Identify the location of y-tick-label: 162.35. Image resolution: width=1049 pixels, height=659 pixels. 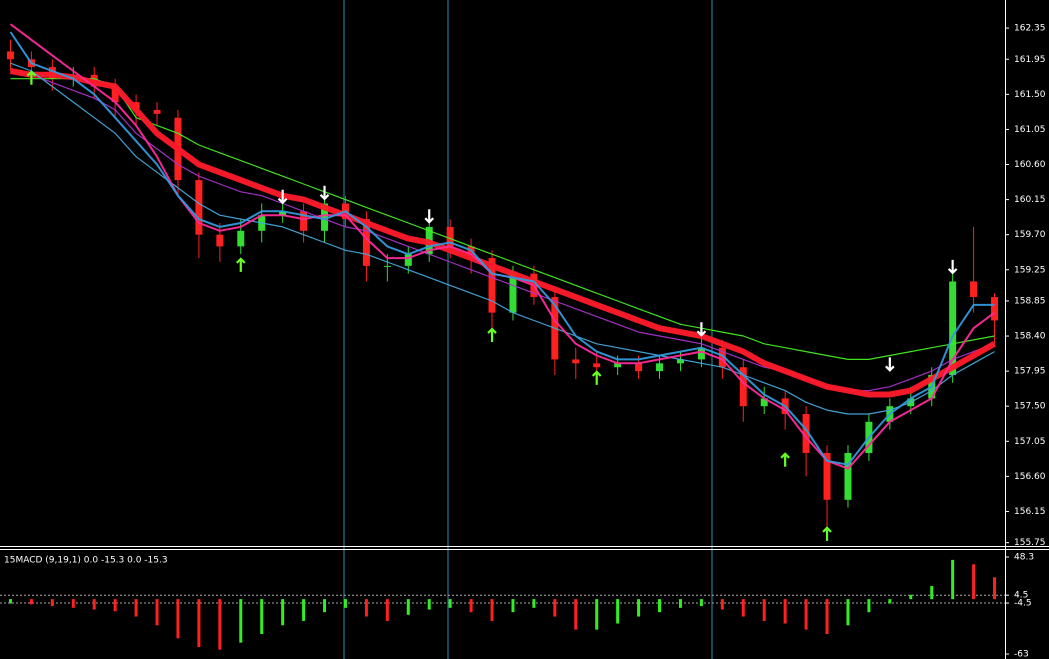
(1030, 29).